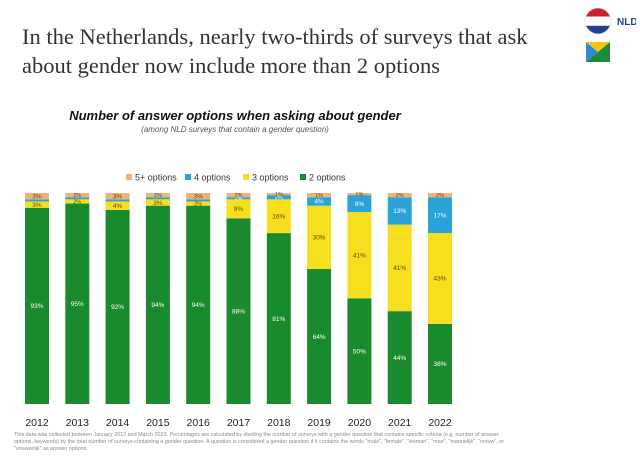 This screenshot has width=640, height=465. What do you see at coordinates (598, 52) in the screenshot?
I see `brand-mark-icon` at bounding box center [598, 52].